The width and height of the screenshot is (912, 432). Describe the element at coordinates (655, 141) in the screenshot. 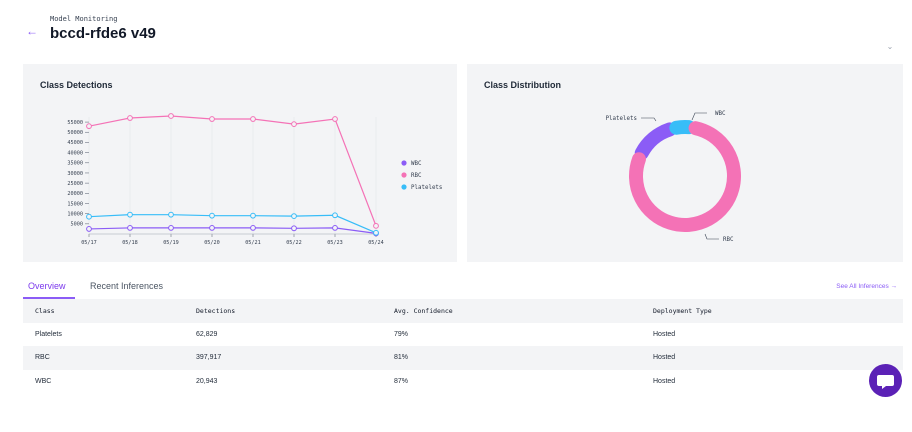

I see `slice-platelets` at that location.